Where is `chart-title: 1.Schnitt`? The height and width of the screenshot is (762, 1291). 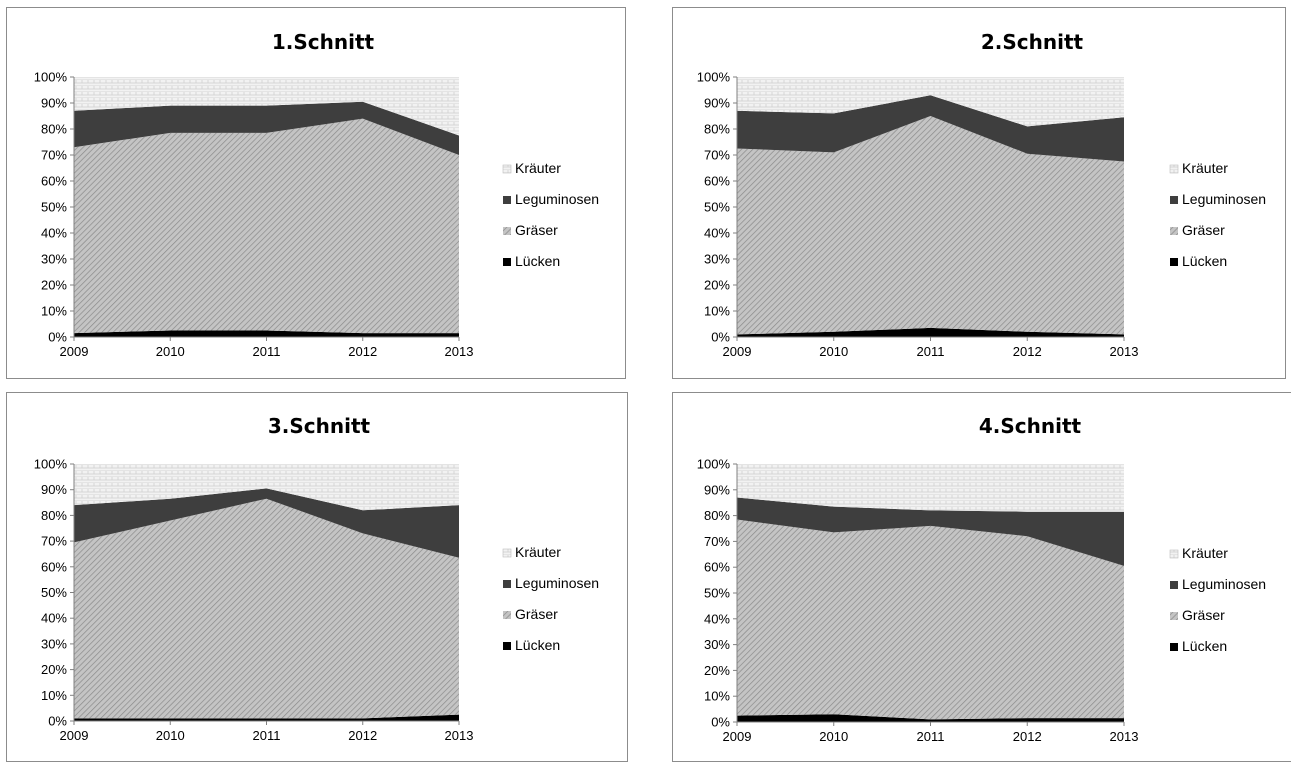 chart-title: 1.Schnitt is located at coordinates (323, 42).